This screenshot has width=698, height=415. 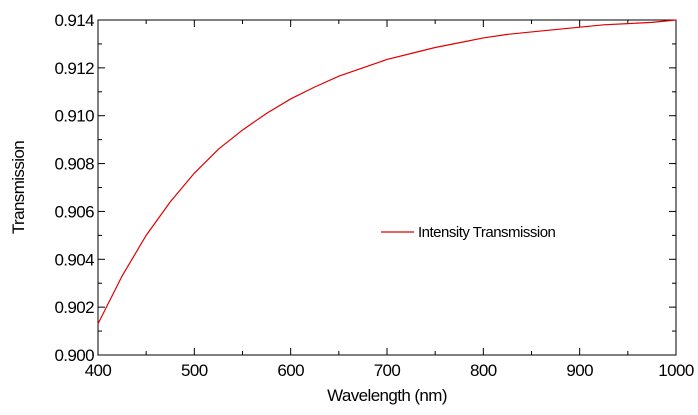 What do you see at coordinates (74, 116) in the screenshot?
I see `y-tick-label: 0.910` at bounding box center [74, 116].